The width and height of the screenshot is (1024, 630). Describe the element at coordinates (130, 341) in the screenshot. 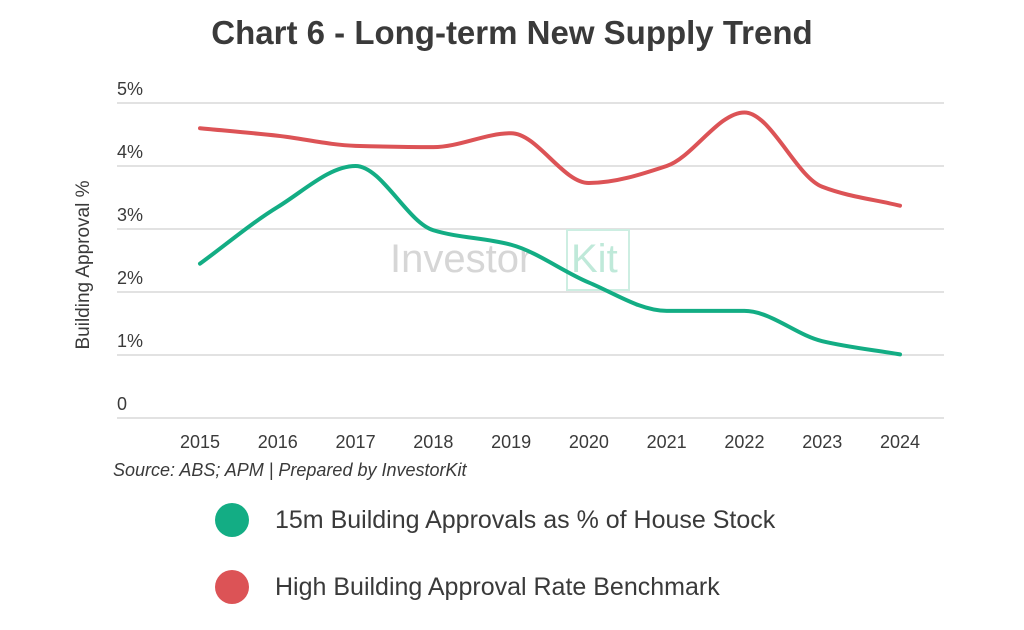

I see `y-tick-label: 1%` at that location.